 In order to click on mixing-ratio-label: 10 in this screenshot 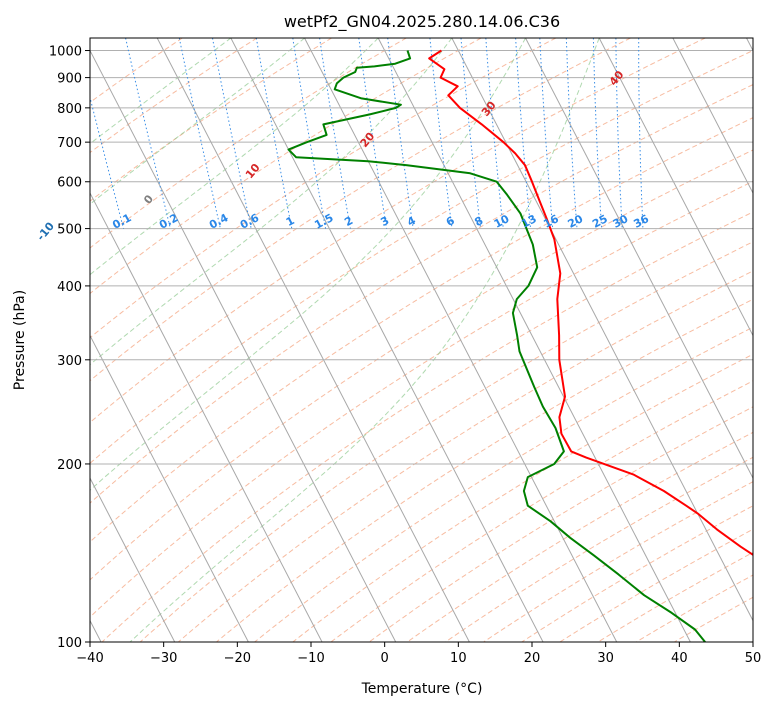, I will do `click(502, 221)`.